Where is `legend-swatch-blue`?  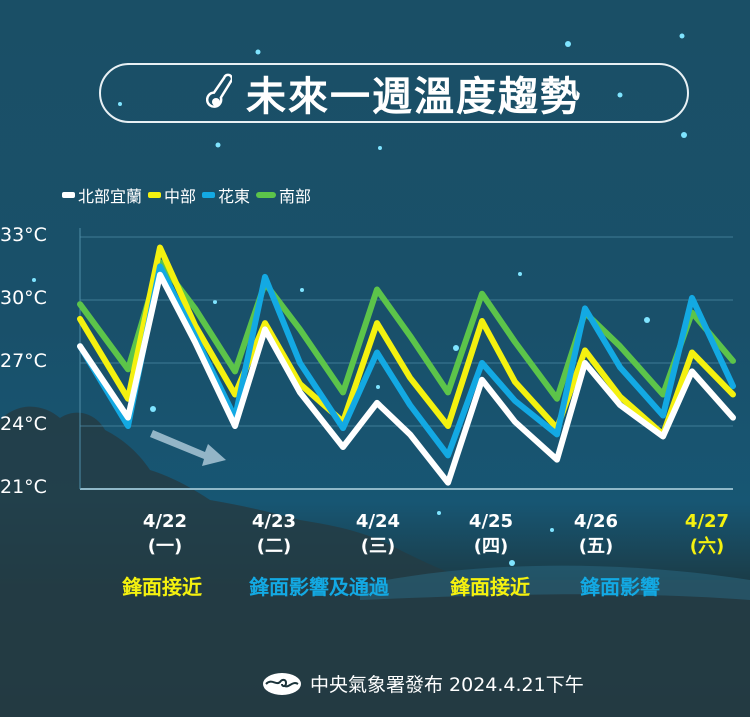
legend-swatch-blue is located at coordinates (209, 195).